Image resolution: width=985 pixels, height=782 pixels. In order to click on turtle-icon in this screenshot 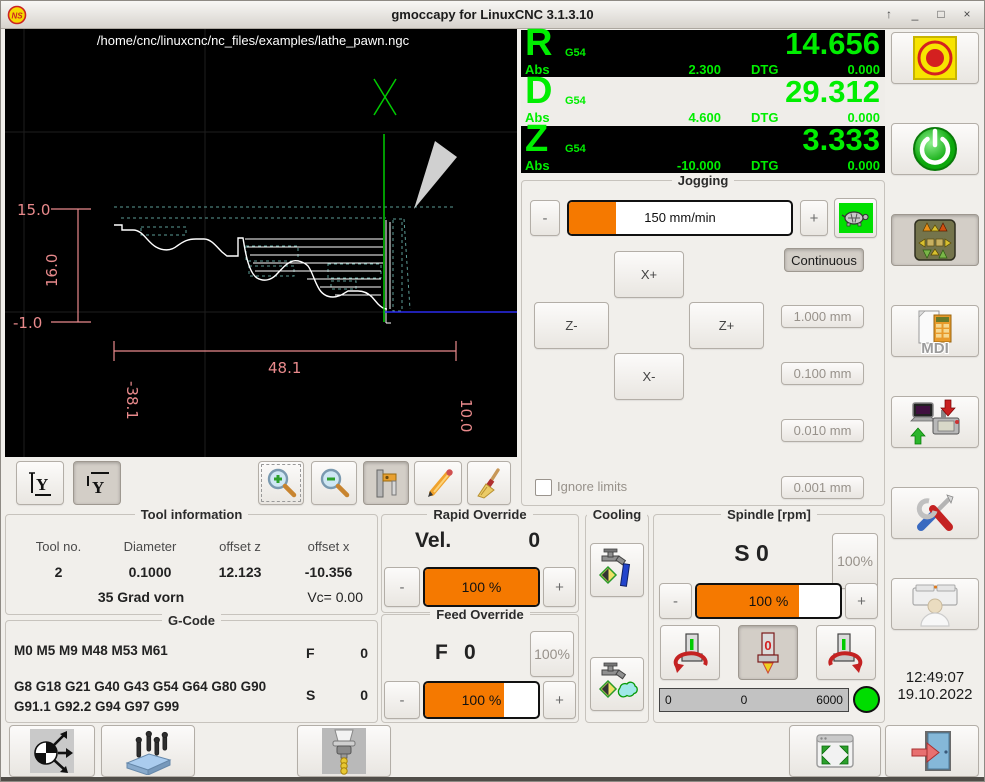, I will do `click(855, 218)`.